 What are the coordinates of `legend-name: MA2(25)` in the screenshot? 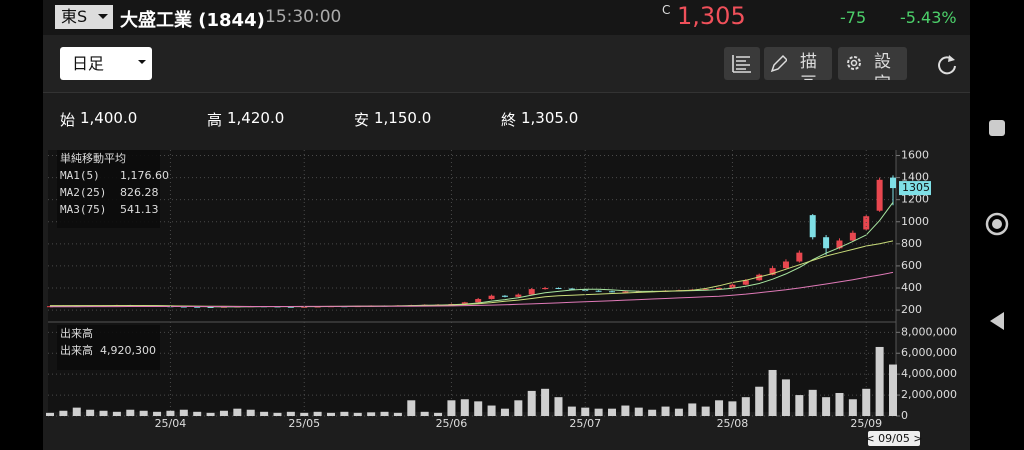 It's located at (83, 192).